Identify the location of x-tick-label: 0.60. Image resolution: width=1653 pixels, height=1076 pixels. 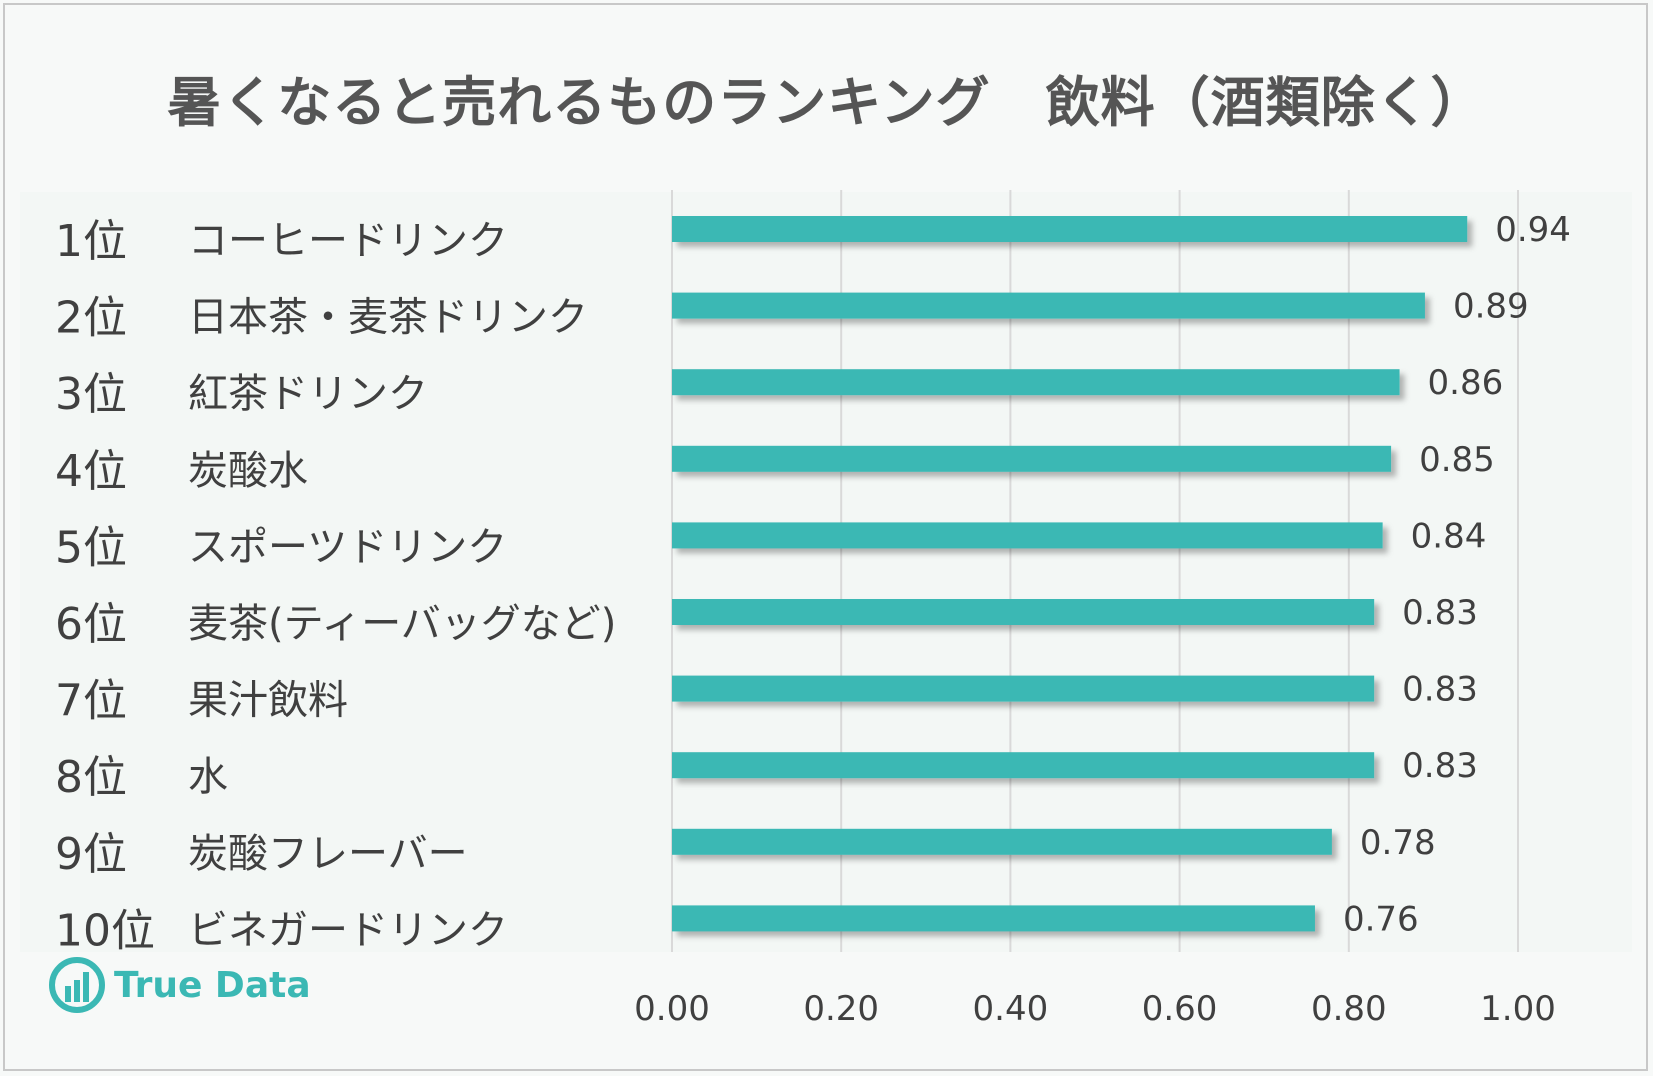
(1180, 1009).